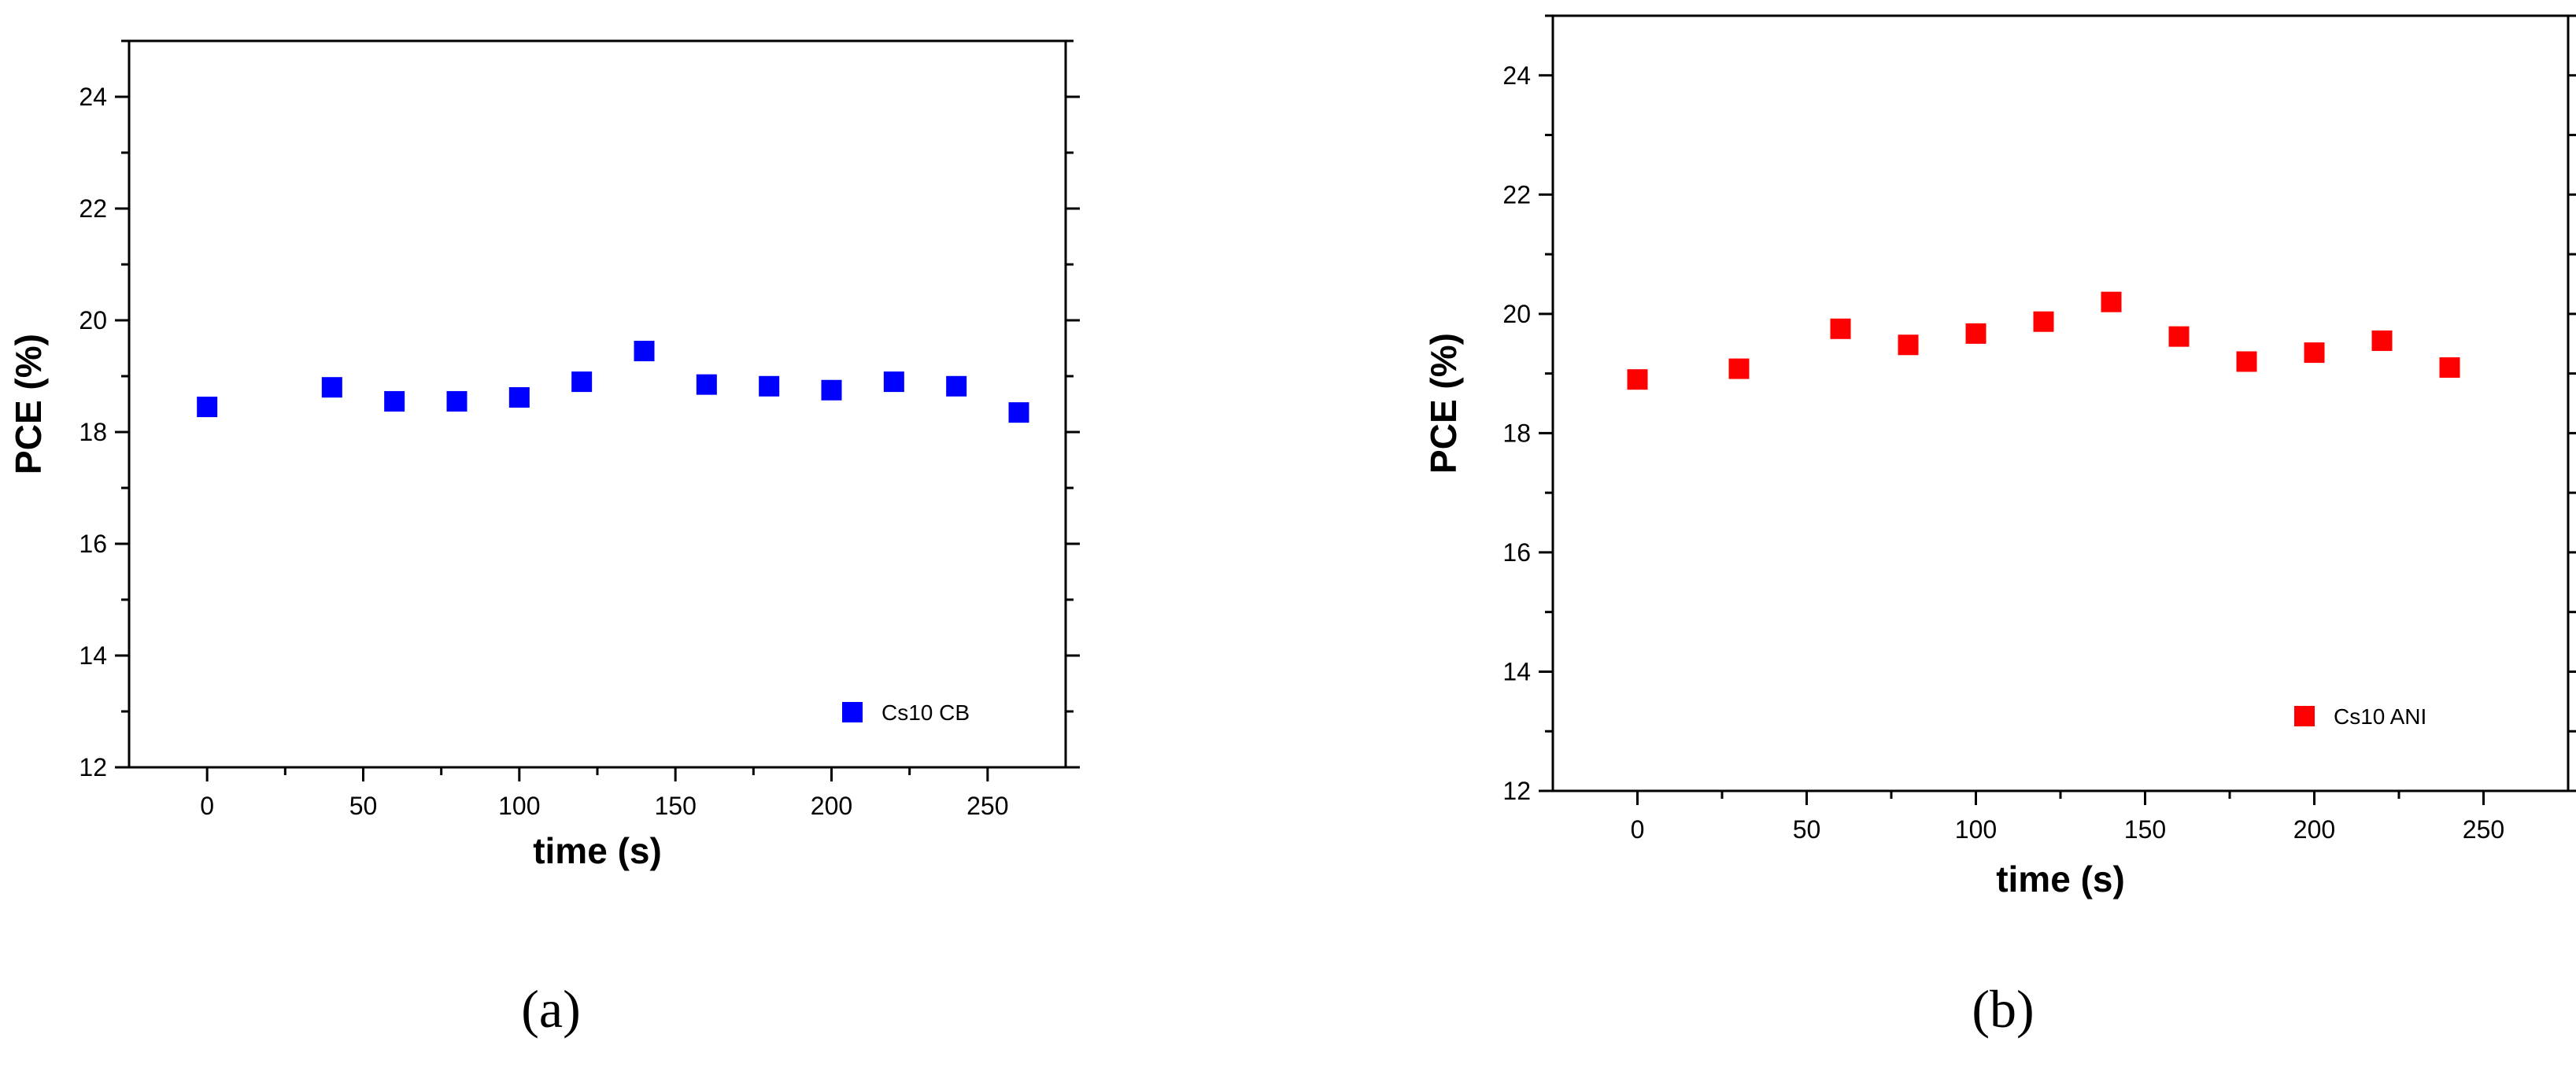 The width and height of the screenshot is (2576, 1075). What do you see at coordinates (2380, 717) in the screenshot?
I see `legend-label: Cs10 ANI` at bounding box center [2380, 717].